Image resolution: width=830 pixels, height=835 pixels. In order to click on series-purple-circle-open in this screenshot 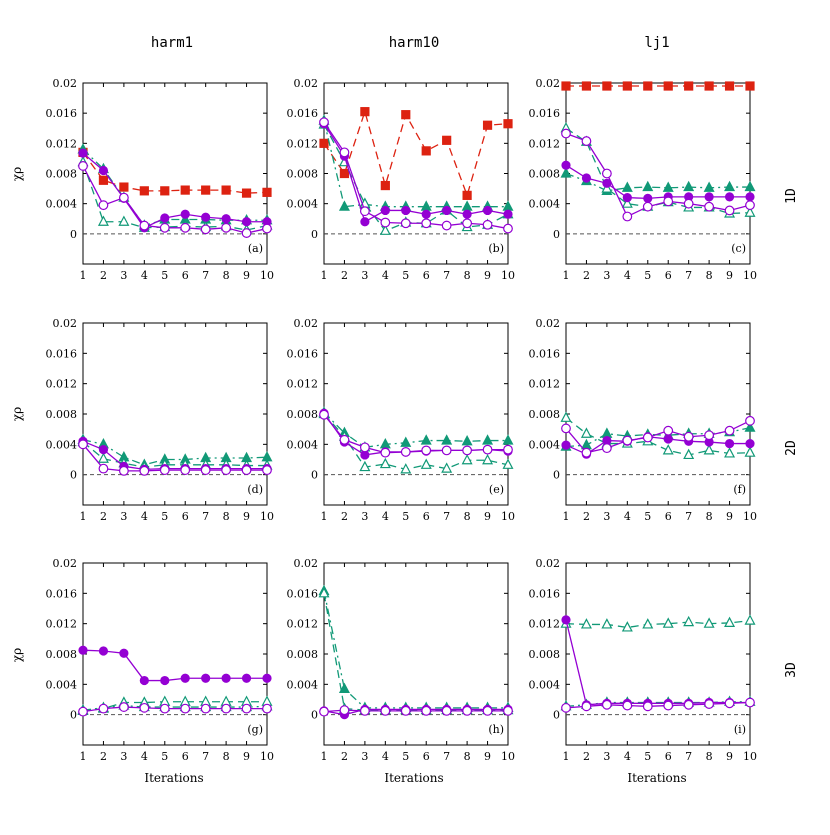, I will do `click(416, 711)`.